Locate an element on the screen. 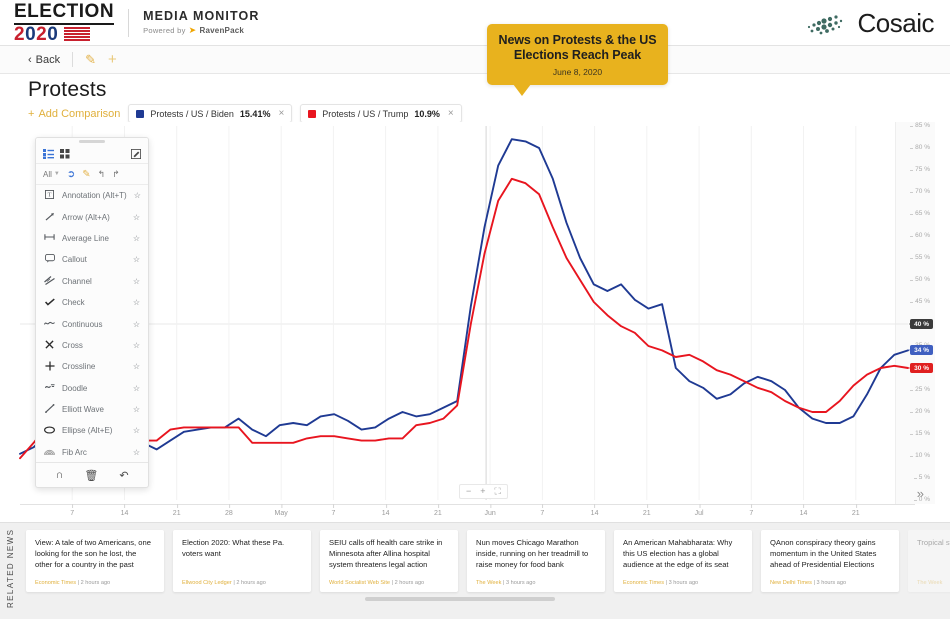  tool-item-label: Channel is located at coordinates (77, 281).